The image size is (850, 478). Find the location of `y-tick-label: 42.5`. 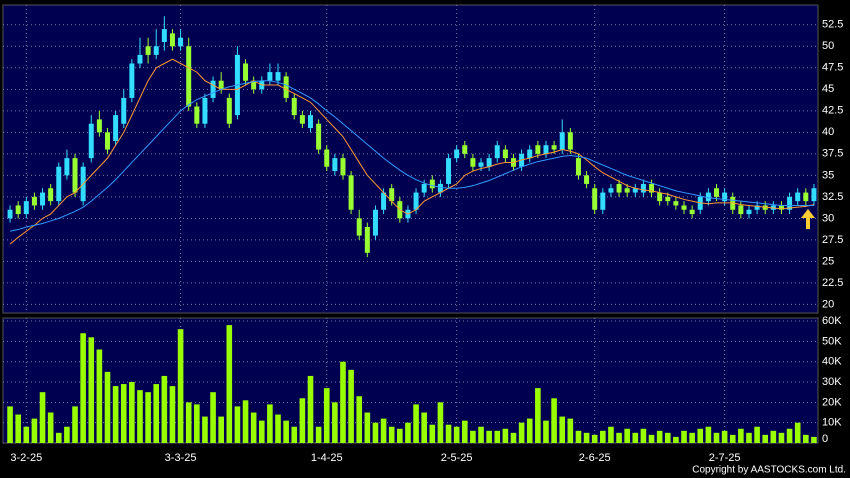

y-tick-label: 42.5 is located at coordinates (832, 111).